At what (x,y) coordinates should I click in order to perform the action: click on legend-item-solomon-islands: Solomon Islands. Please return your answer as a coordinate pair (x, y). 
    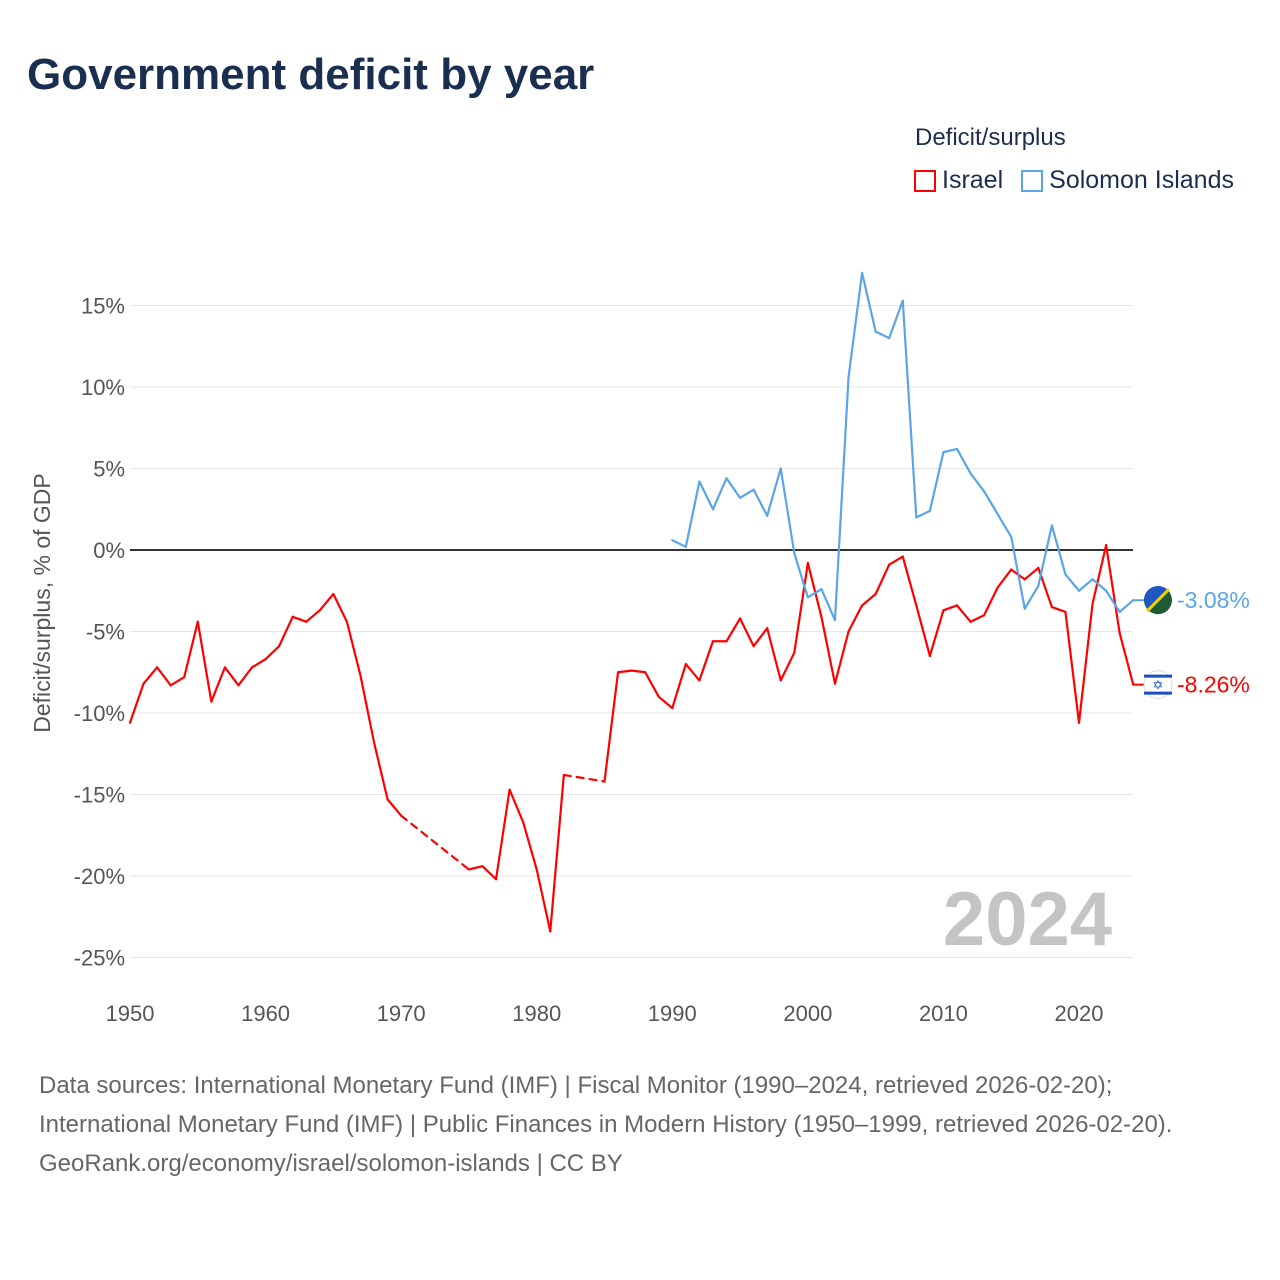
    Looking at the image, I should click on (1127, 180).